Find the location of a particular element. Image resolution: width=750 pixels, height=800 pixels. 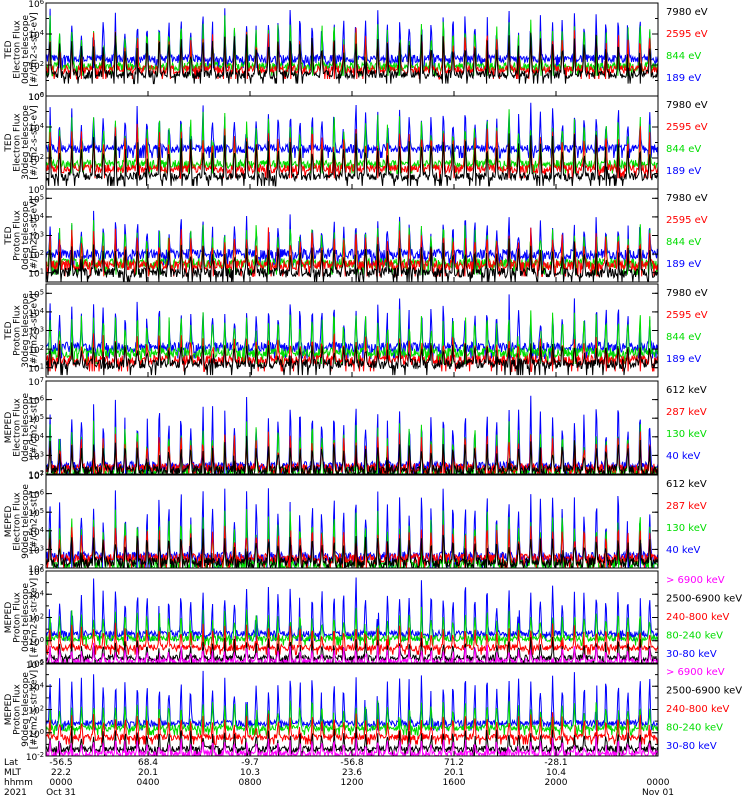

x-tick-label: 23.6 is located at coordinates (352, 773).